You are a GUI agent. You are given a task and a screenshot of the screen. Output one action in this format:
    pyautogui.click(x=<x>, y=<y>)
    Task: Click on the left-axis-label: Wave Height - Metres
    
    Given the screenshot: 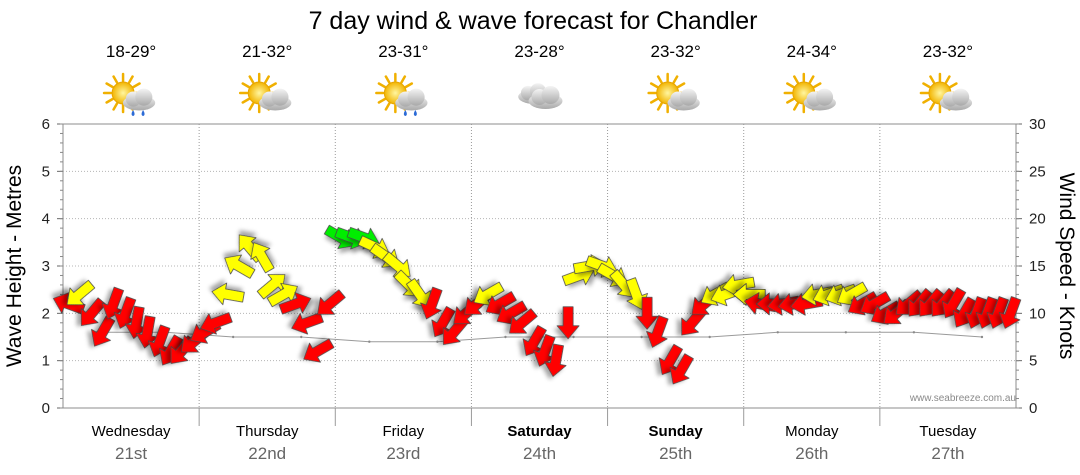 What is the action you would take?
    pyautogui.click(x=14, y=266)
    